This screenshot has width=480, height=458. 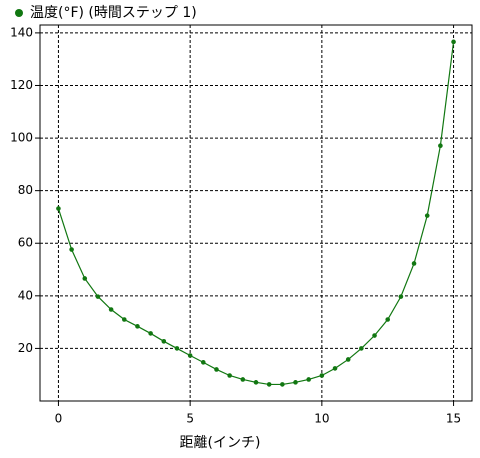 What do you see at coordinates (190, 419) in the screenshot?
I see `x-tick-label: 5` at bounding box center [190, 419].